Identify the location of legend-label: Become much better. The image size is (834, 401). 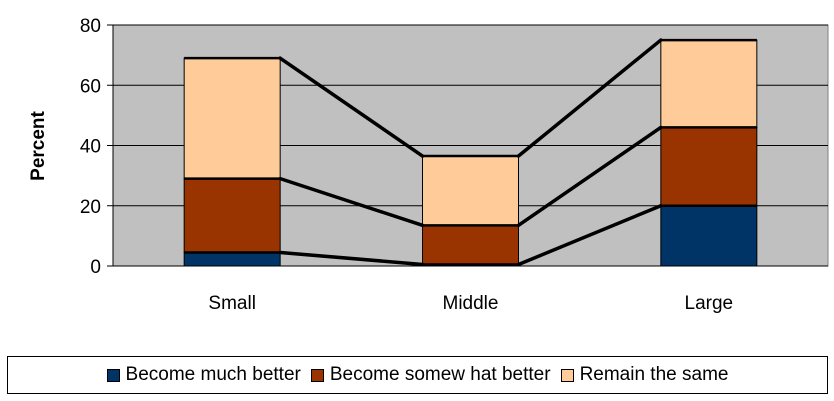
(213, 374).